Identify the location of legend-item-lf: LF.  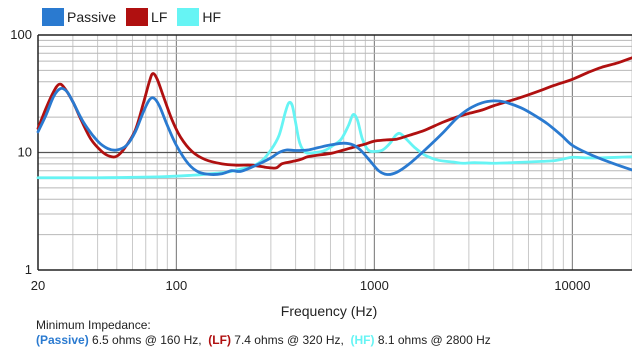
(146, 17).